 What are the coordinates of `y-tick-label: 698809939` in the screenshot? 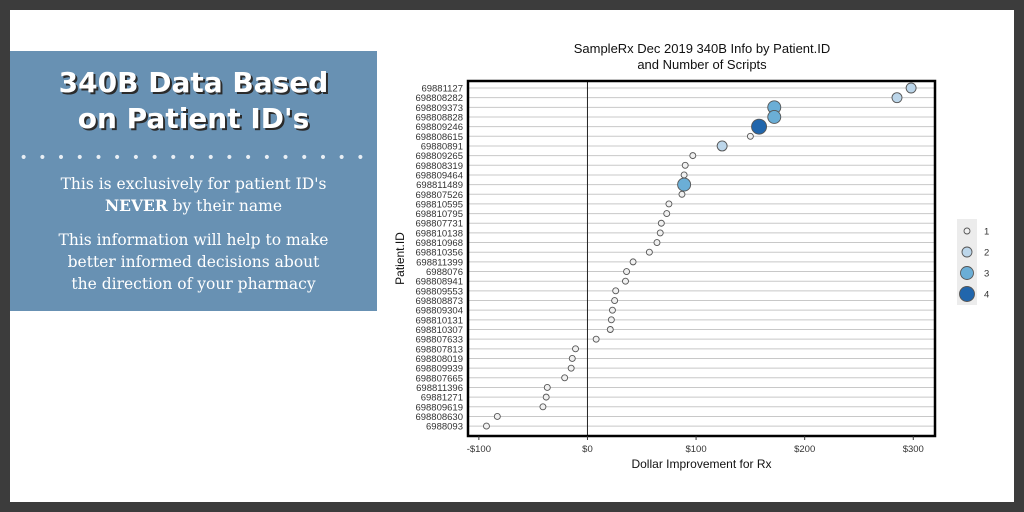 It's located at (439, 369).